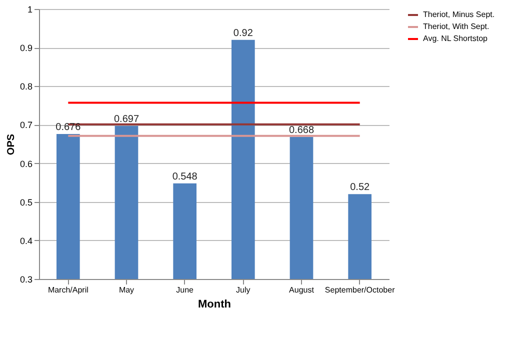  I want to click on x-tick-label: September/October, so click(360, 290).